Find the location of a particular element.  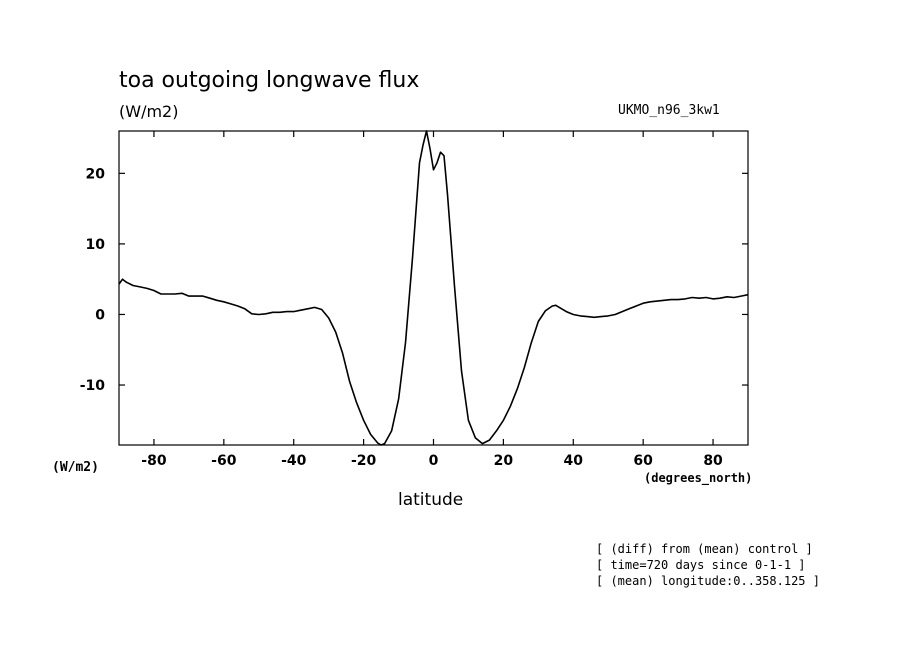

x-tick-label: -40 is located at coordinates (294, 461).